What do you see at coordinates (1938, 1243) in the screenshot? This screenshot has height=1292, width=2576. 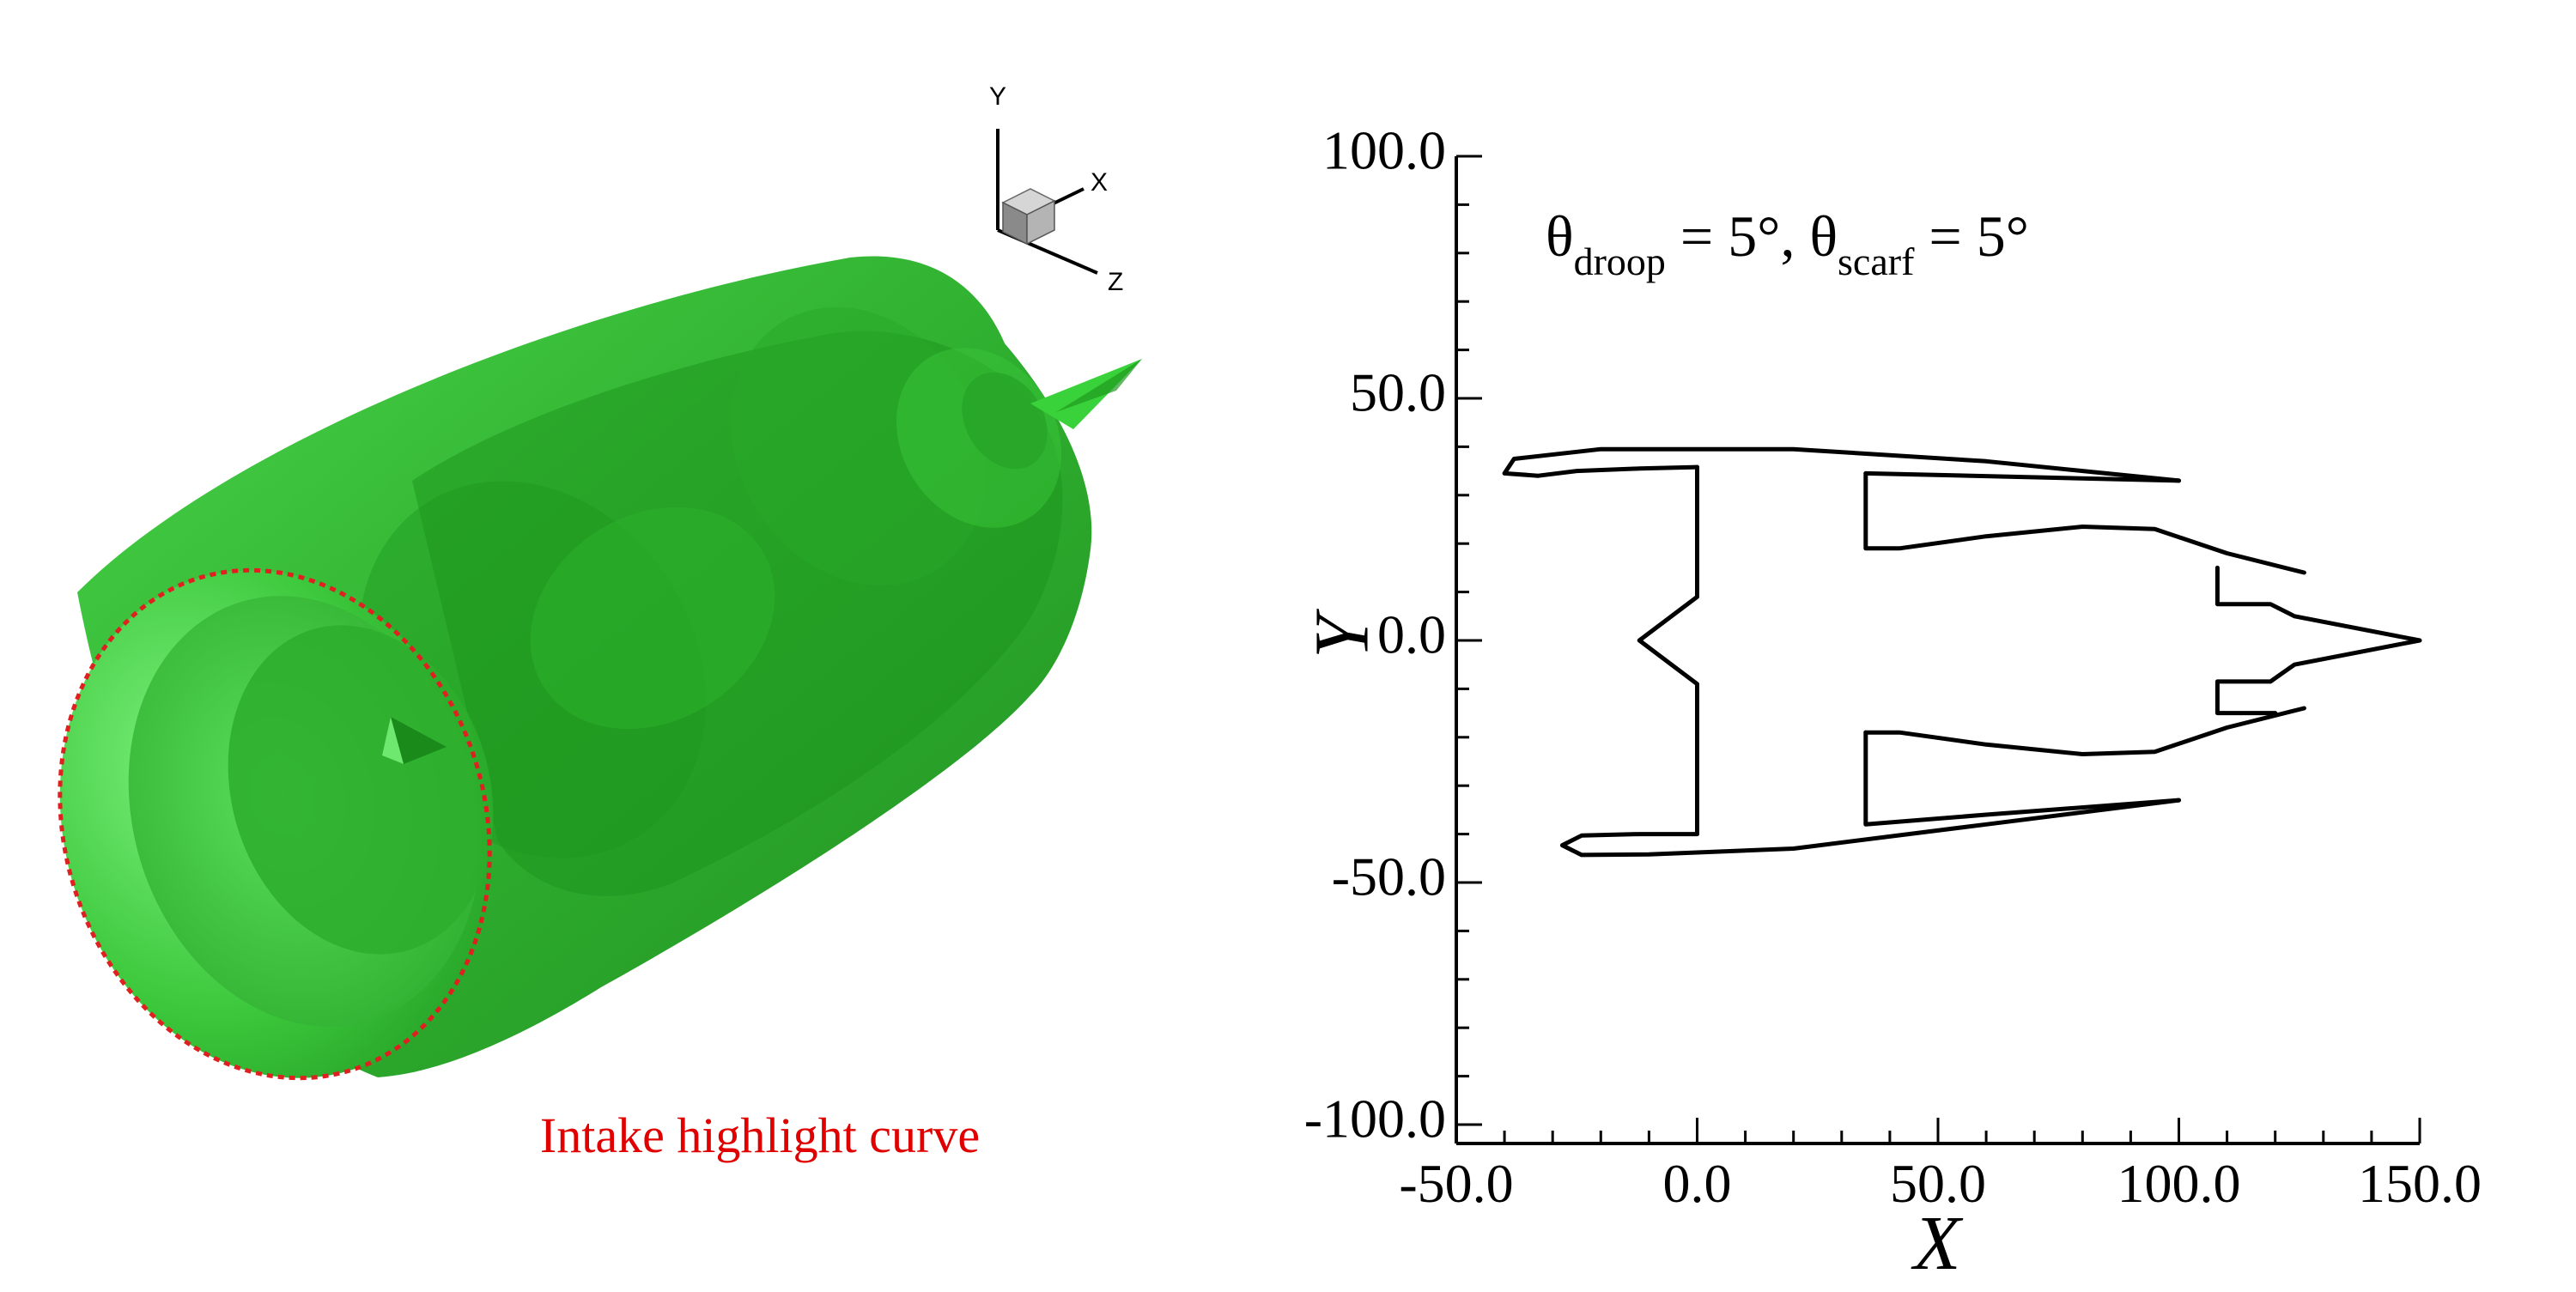 I see `x-axis-title: X` at bounding box center [1938, 1243].